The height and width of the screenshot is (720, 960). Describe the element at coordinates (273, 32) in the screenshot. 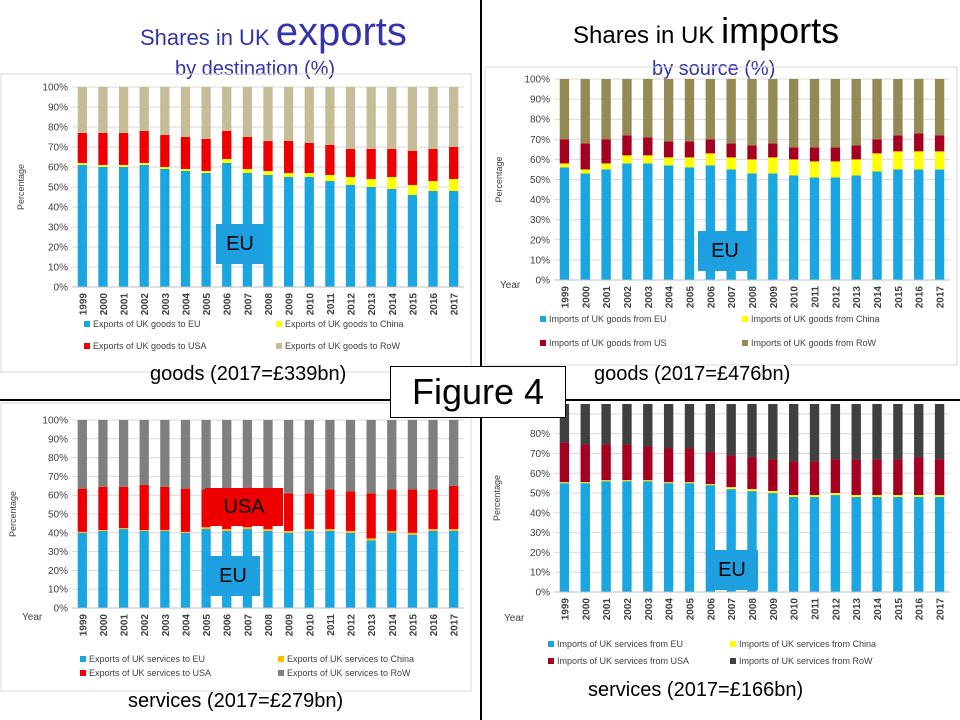

I see `exports-title: Shares in UK exports` at that location.